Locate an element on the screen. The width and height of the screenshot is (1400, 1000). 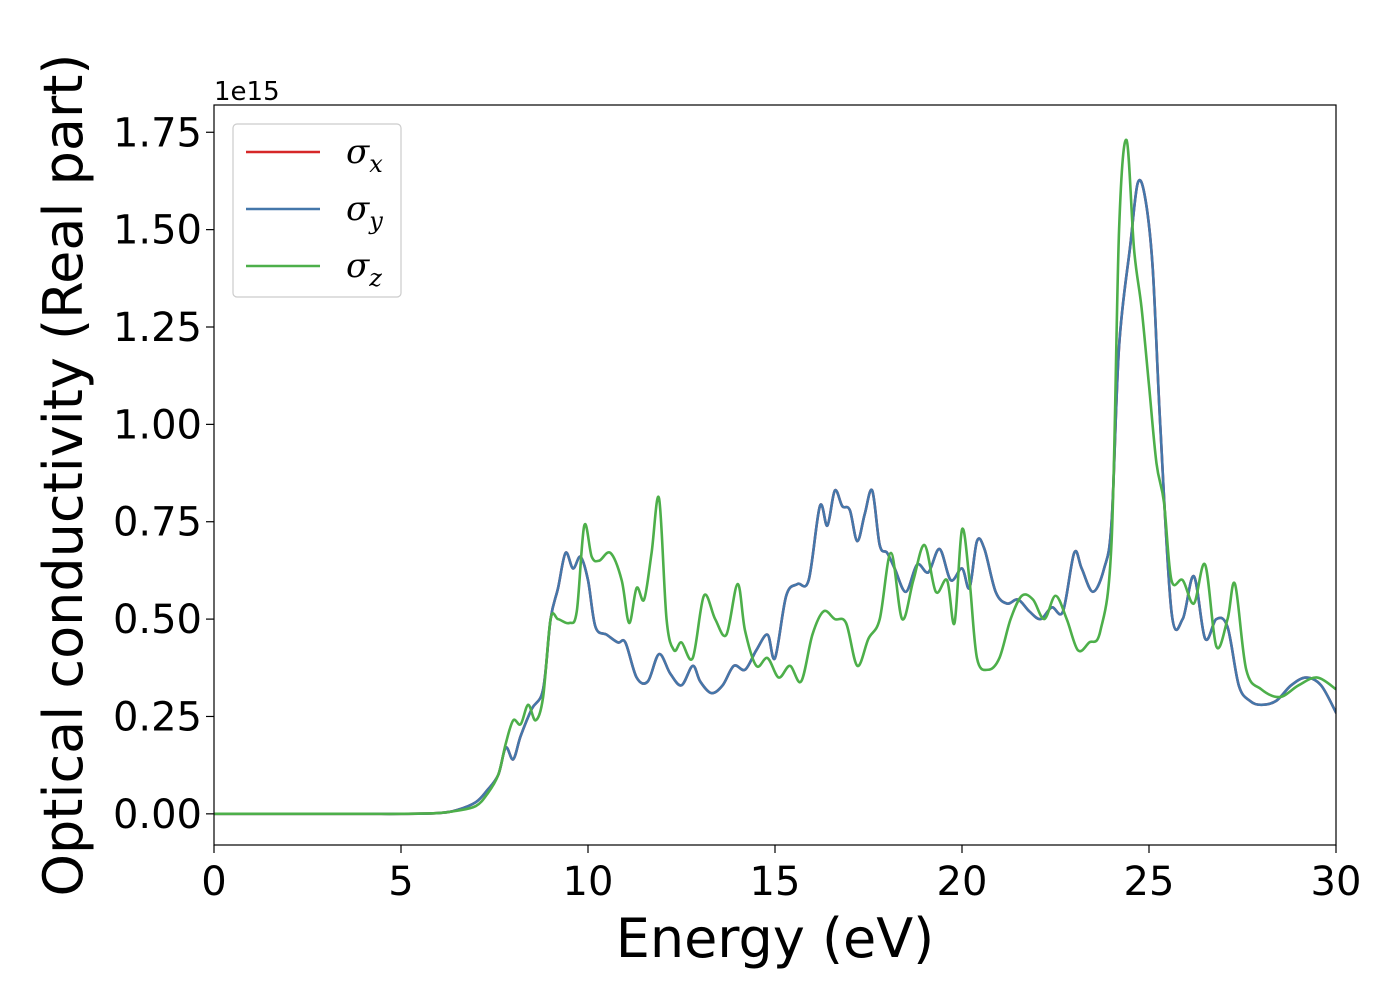
legend-label-sigma-y: σy is located at coordinates (364, 212).